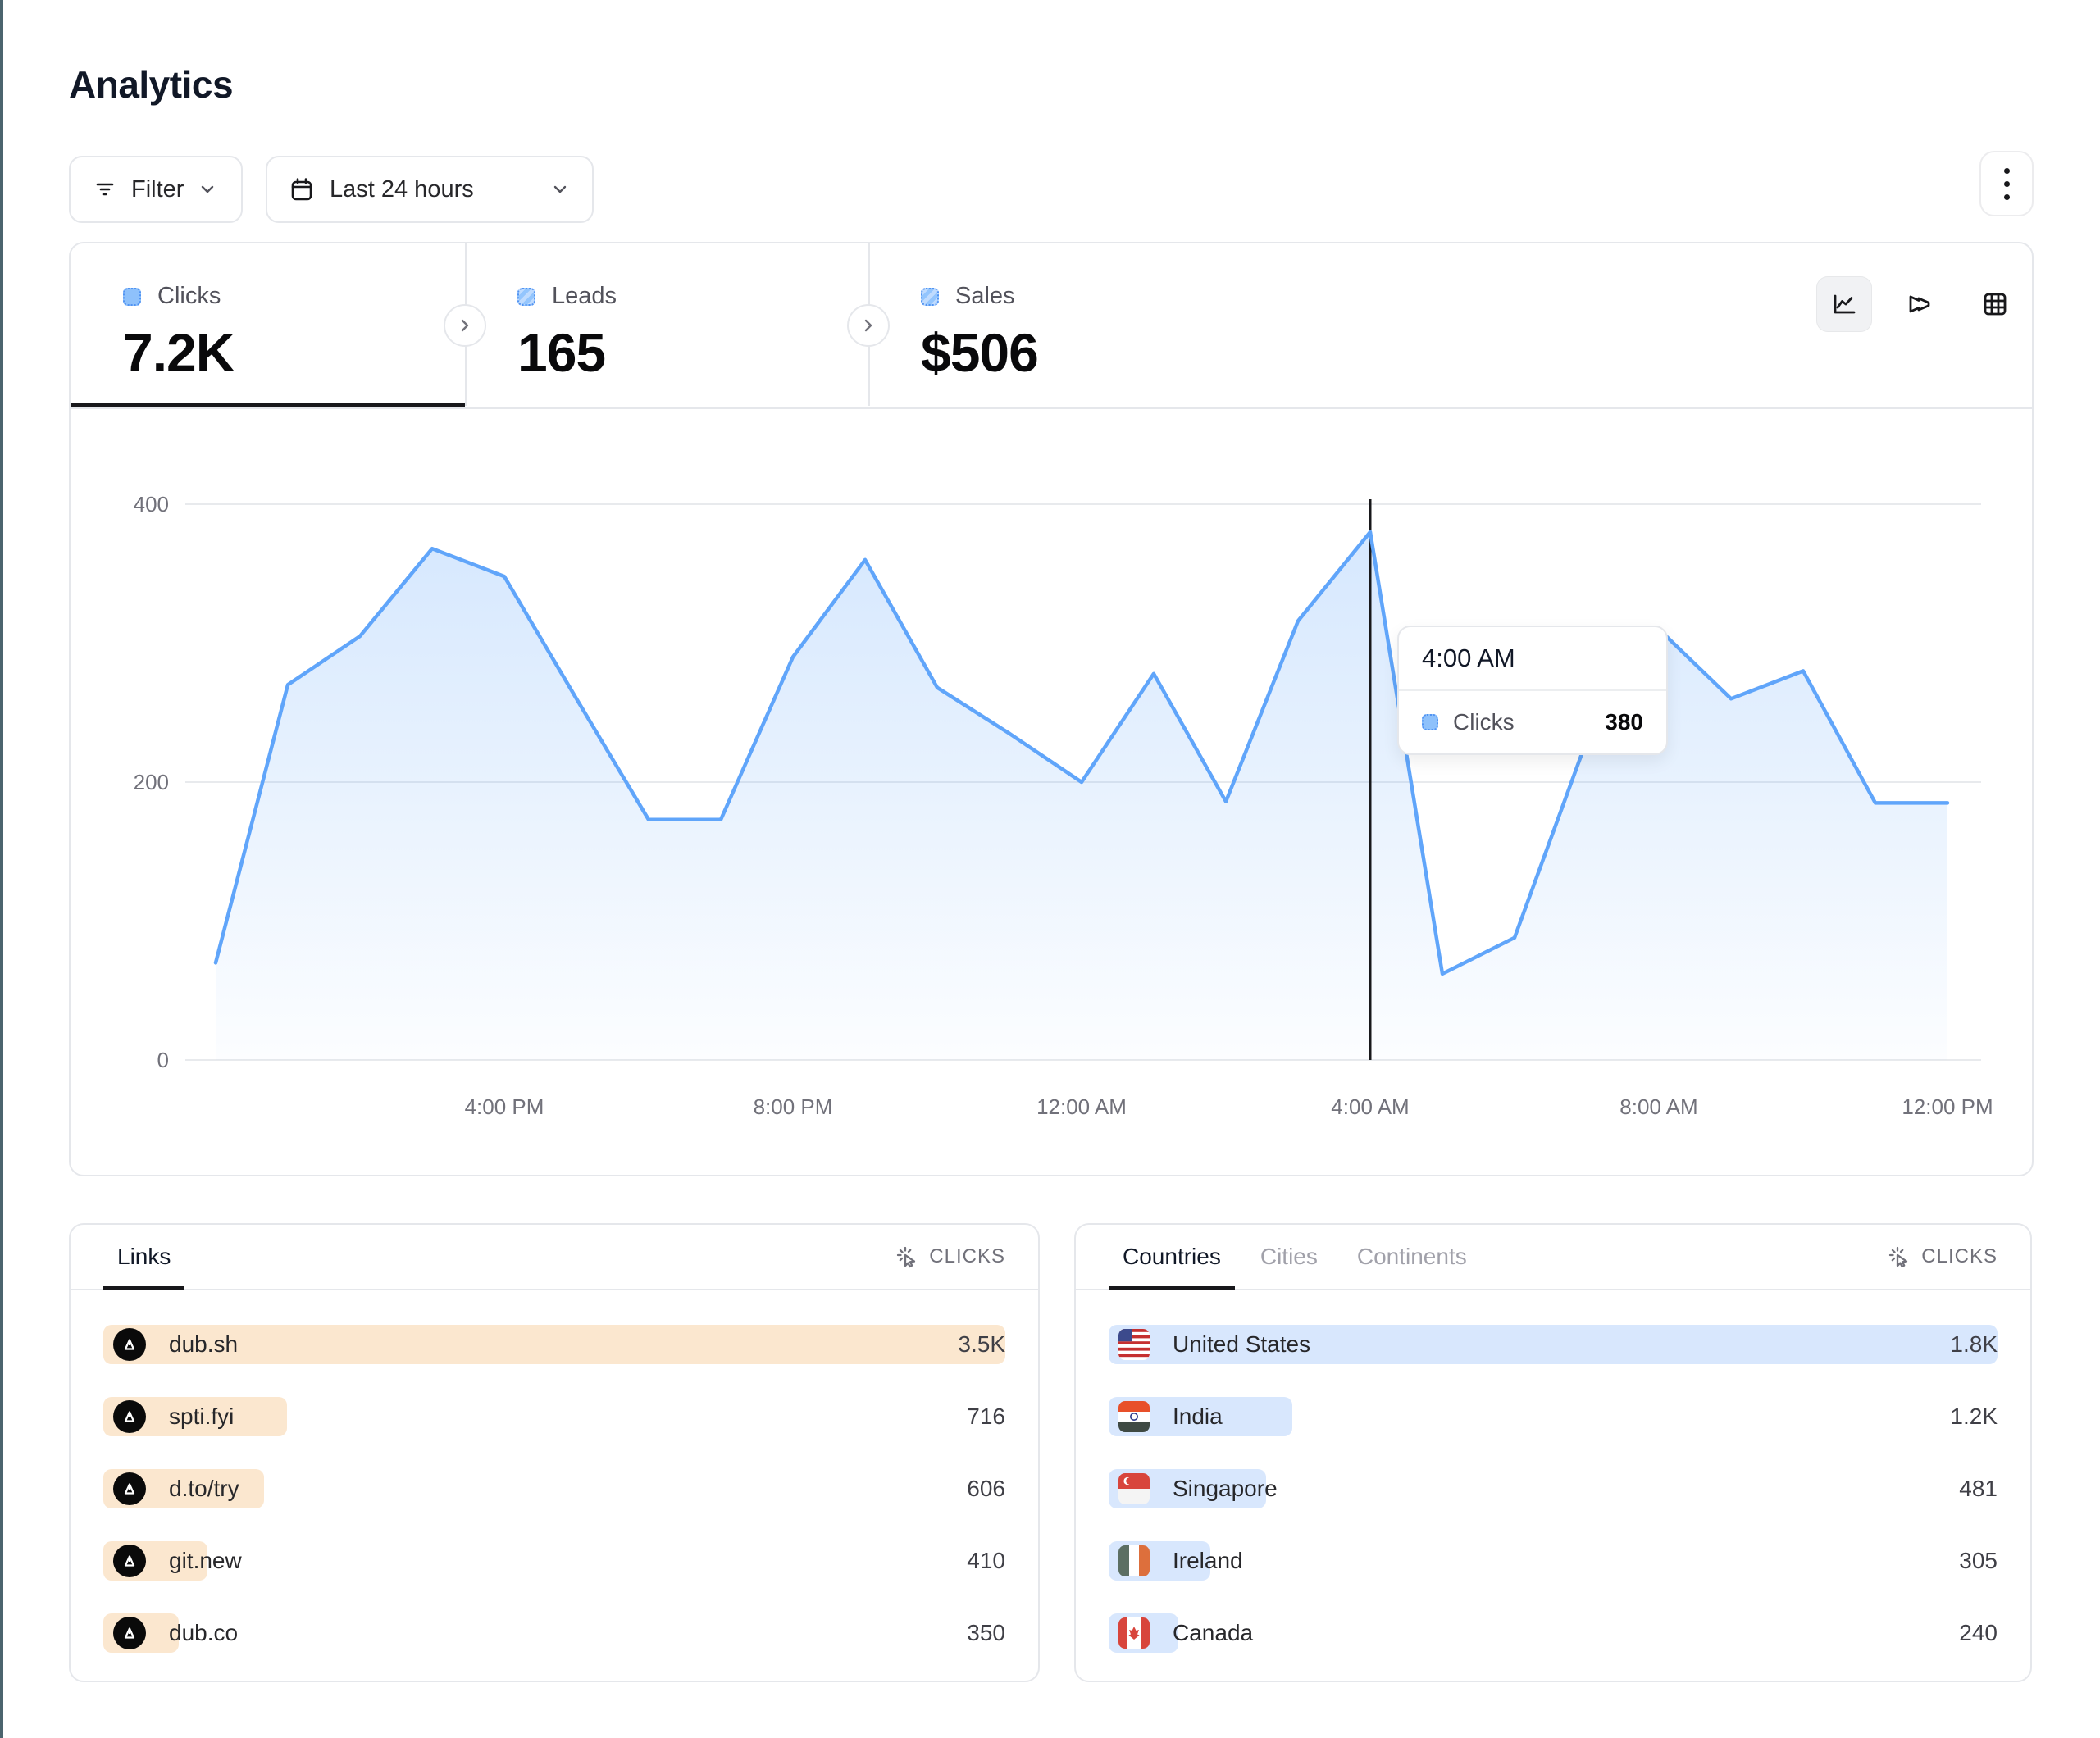 This screenshot has height=1738, width=2100. Describe the element at coordinates (1532, 659) in the screenshot. I see `tooltip-time: 4:00 AM` at that location.